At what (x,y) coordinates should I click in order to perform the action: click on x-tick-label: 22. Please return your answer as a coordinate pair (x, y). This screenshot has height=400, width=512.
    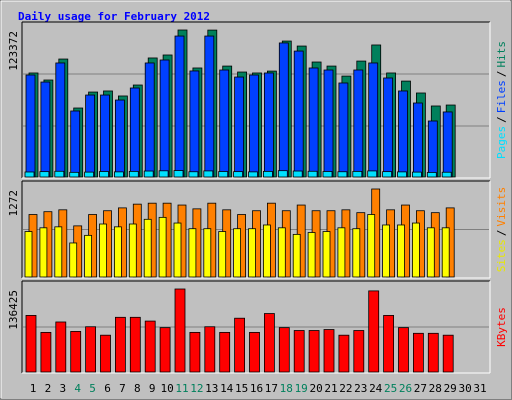
    Looking at the image, I should click on (345, 388).